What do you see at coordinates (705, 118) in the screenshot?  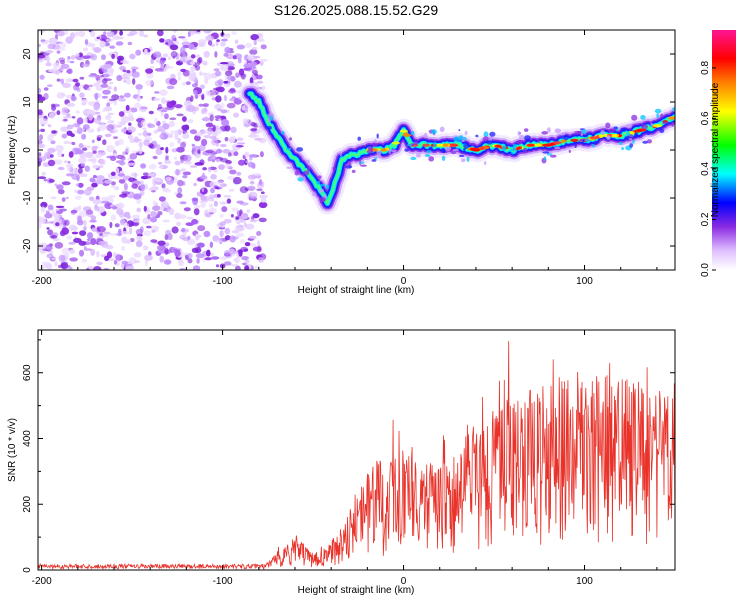 I see `colorbar-tick-label: 0.6` at bounding box center [705, 118].